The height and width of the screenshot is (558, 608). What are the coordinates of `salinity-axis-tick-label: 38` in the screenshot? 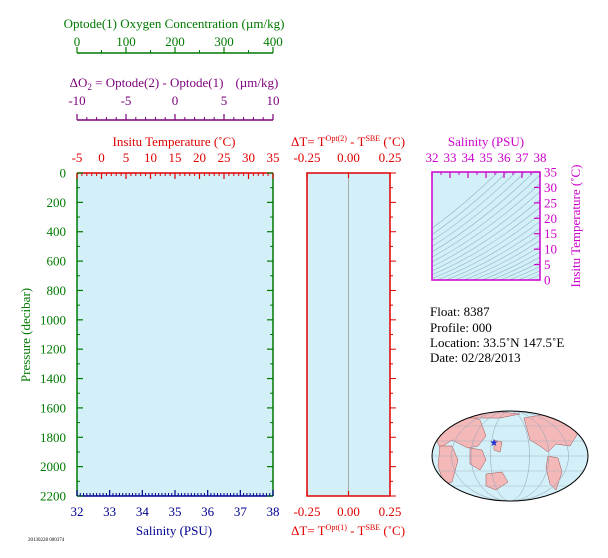 It's located at (273, 511).